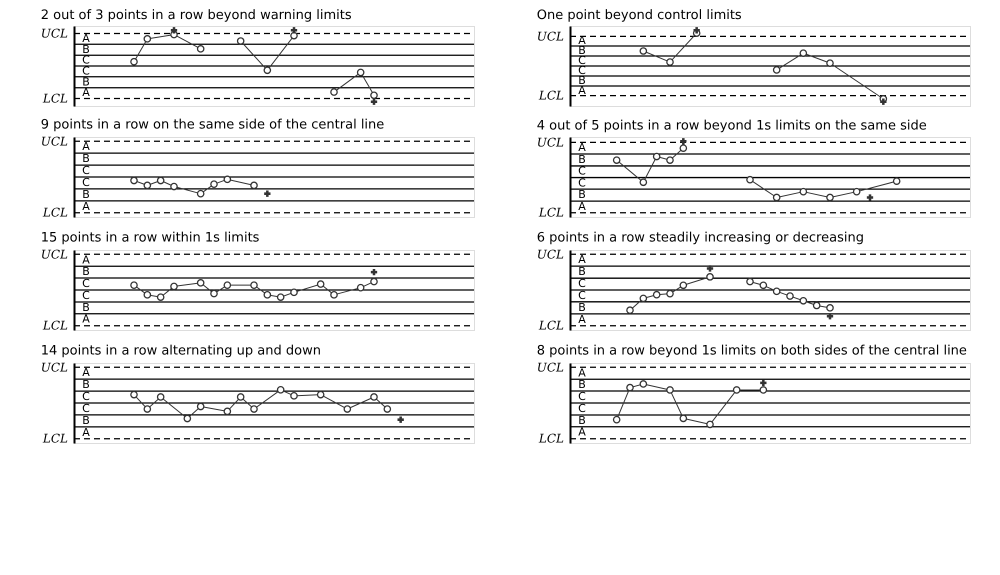 The image size is (1000, 575). What do you see at coordinates (196, 15) in the screenshot?
I see `chart-title: 2 out of 3 points in a row beyond warning limits` at bounding box center [196, 15].